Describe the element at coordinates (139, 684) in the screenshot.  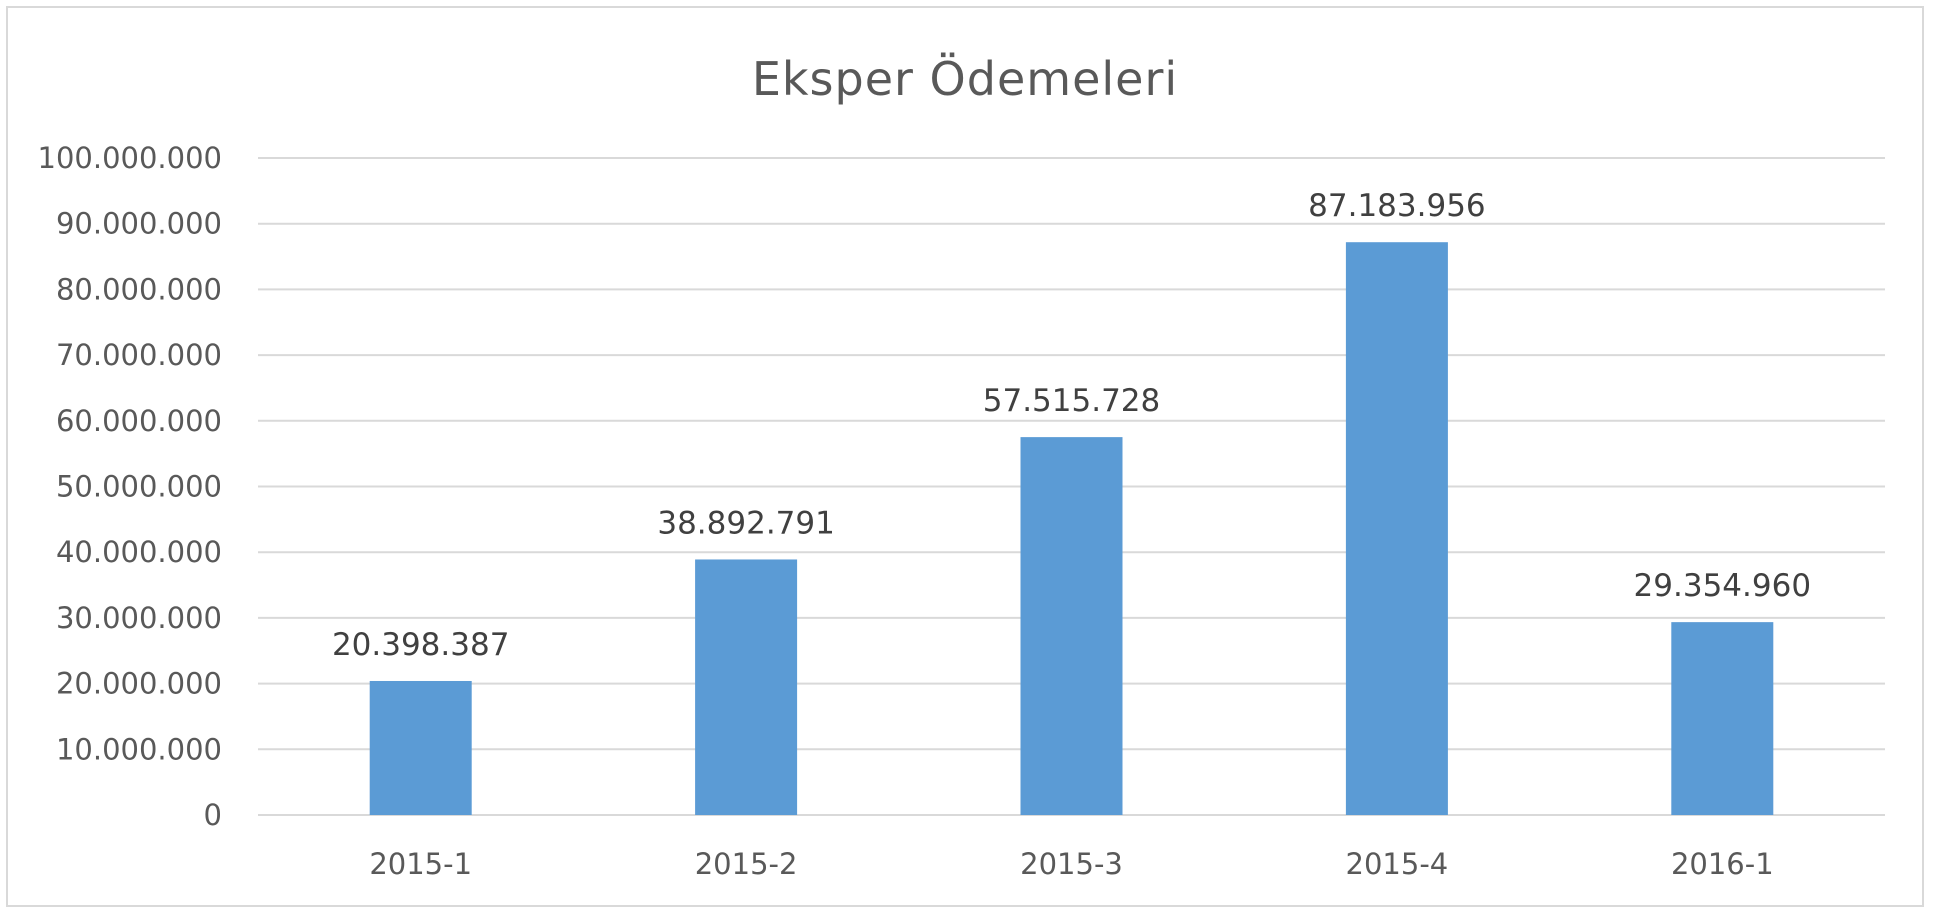
I see `y-tick-label: 20.000.000` at that location.